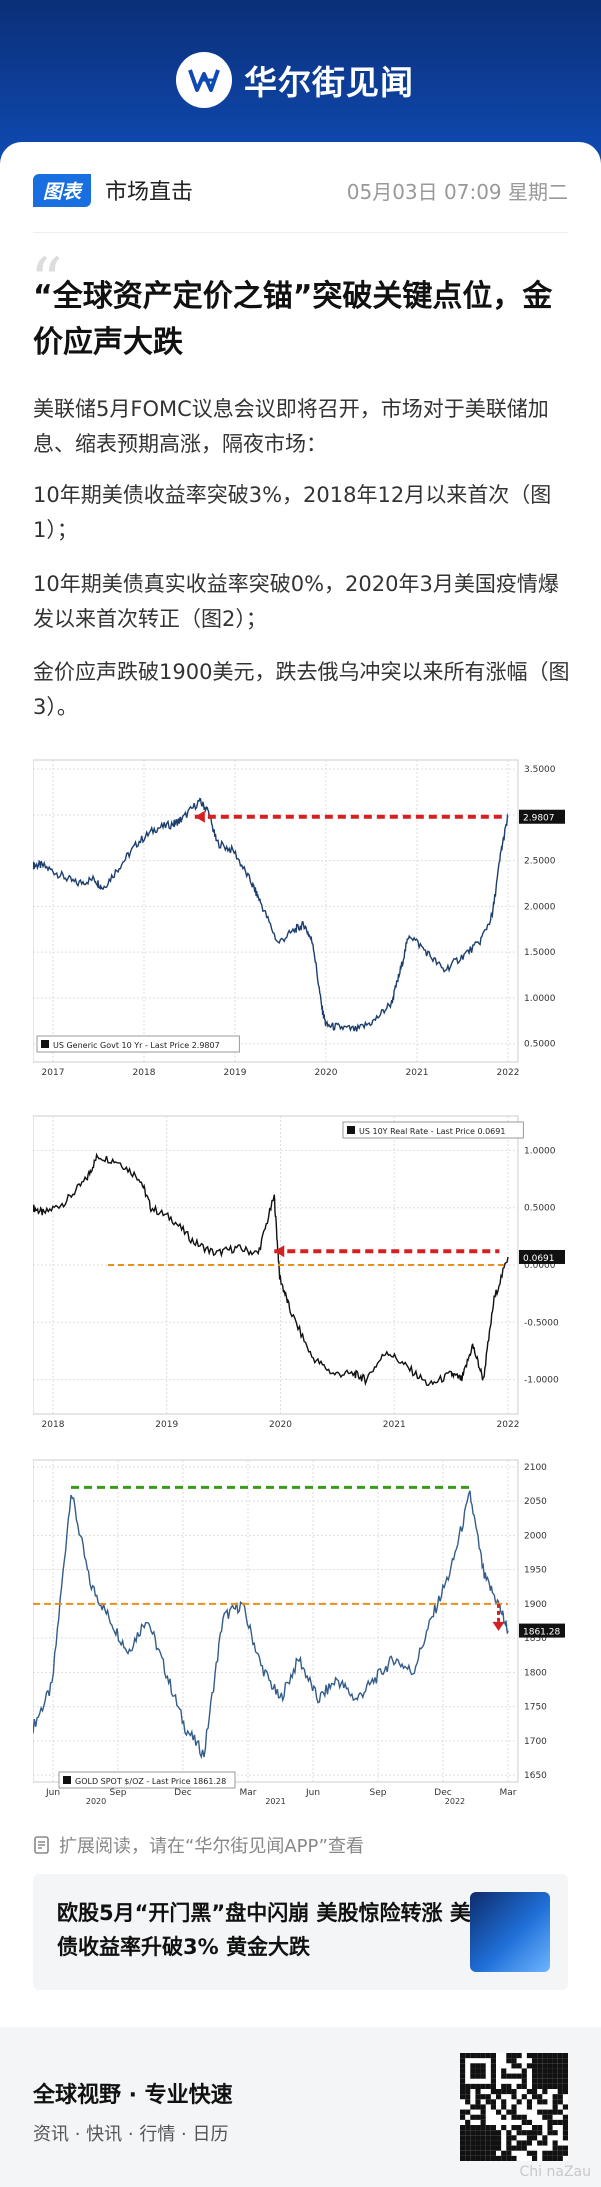  Describe the element at coordinates (541, 1323) in the screenshot. I see `y-tick-label: -0.5000` at that location.